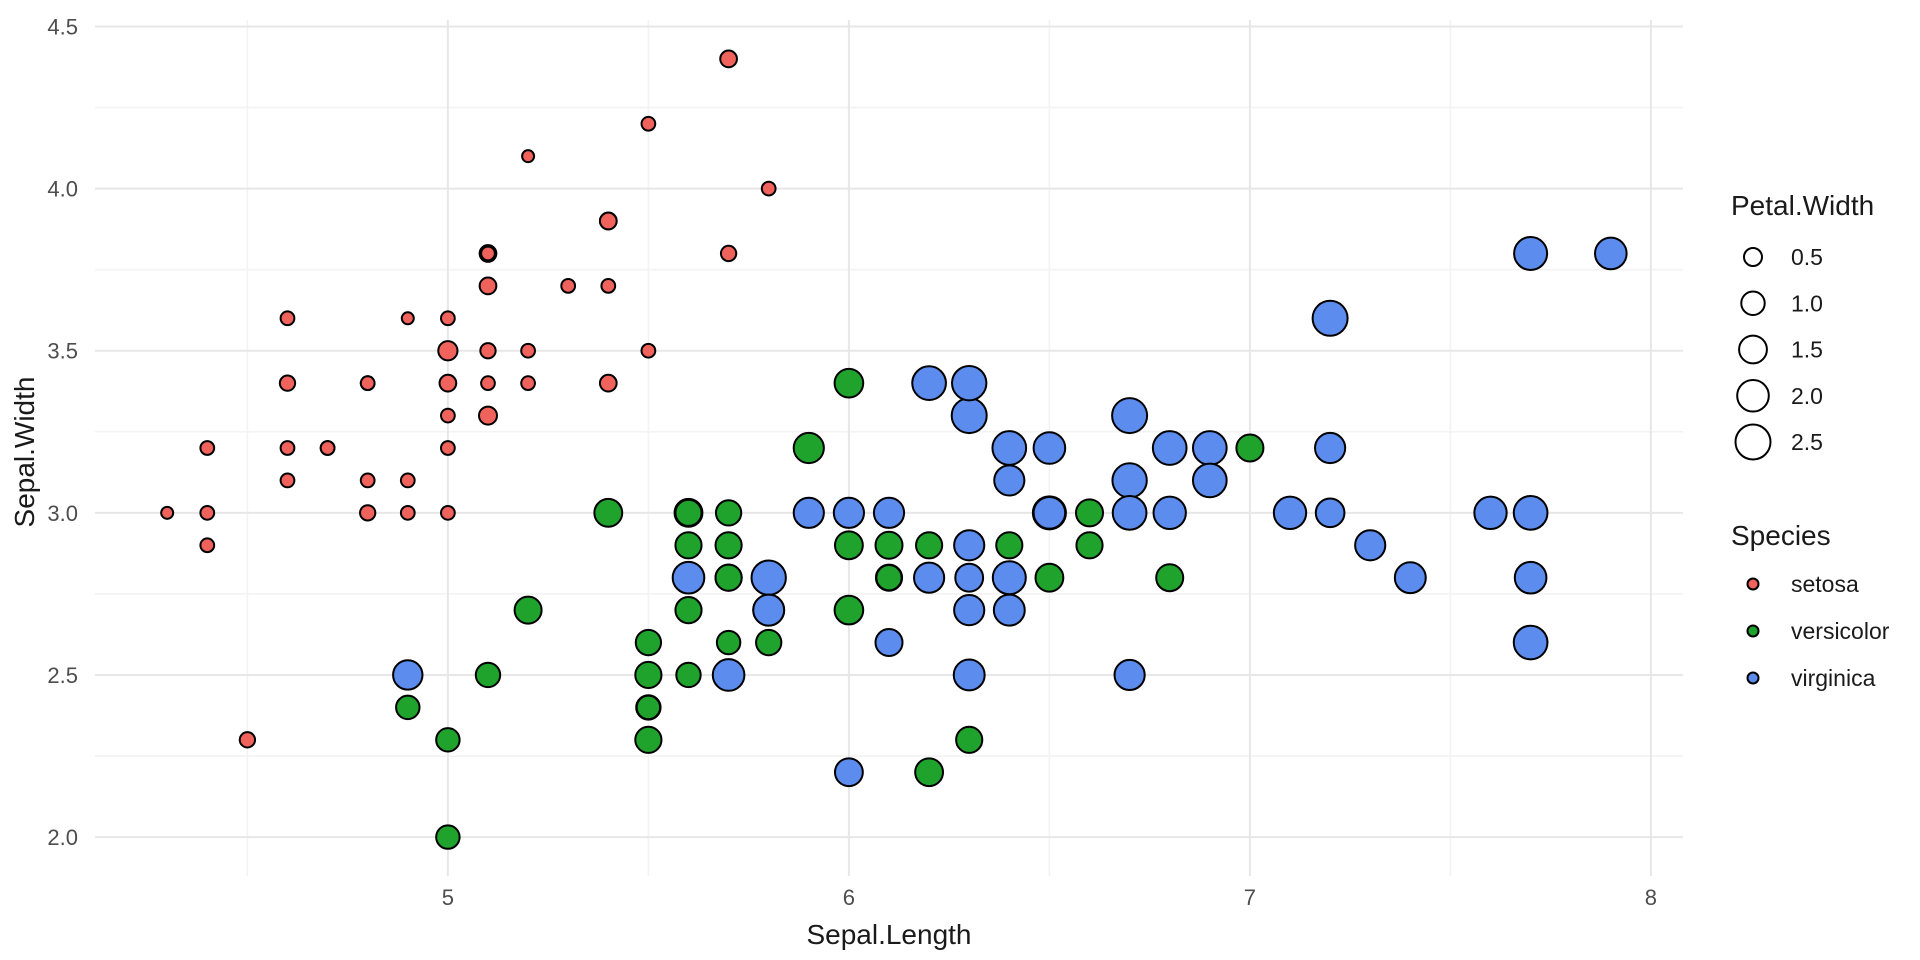 The height and width of the screenshot is (960, 1920). I want to click on size-legend: Petal.Width 0.5 1.0 1.5 2.0 2.5, so click(1802, 325).